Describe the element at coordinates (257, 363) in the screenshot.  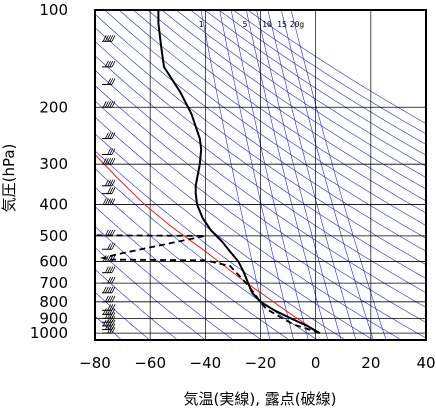
I see `x-tick-labels: −80 −60 −40 −20 0 20 40` at that location.